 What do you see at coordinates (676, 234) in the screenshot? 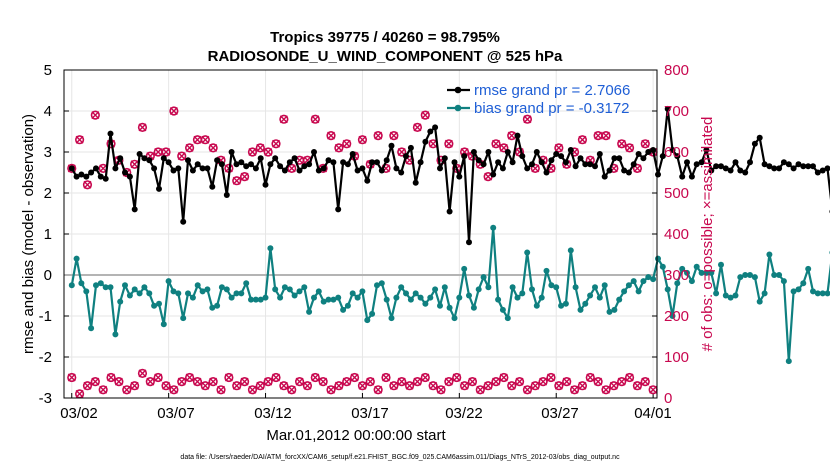
I see `right-axis-ticks: 0 100 200 300 400 500 600 700 800` at bounding box center [676, 234].